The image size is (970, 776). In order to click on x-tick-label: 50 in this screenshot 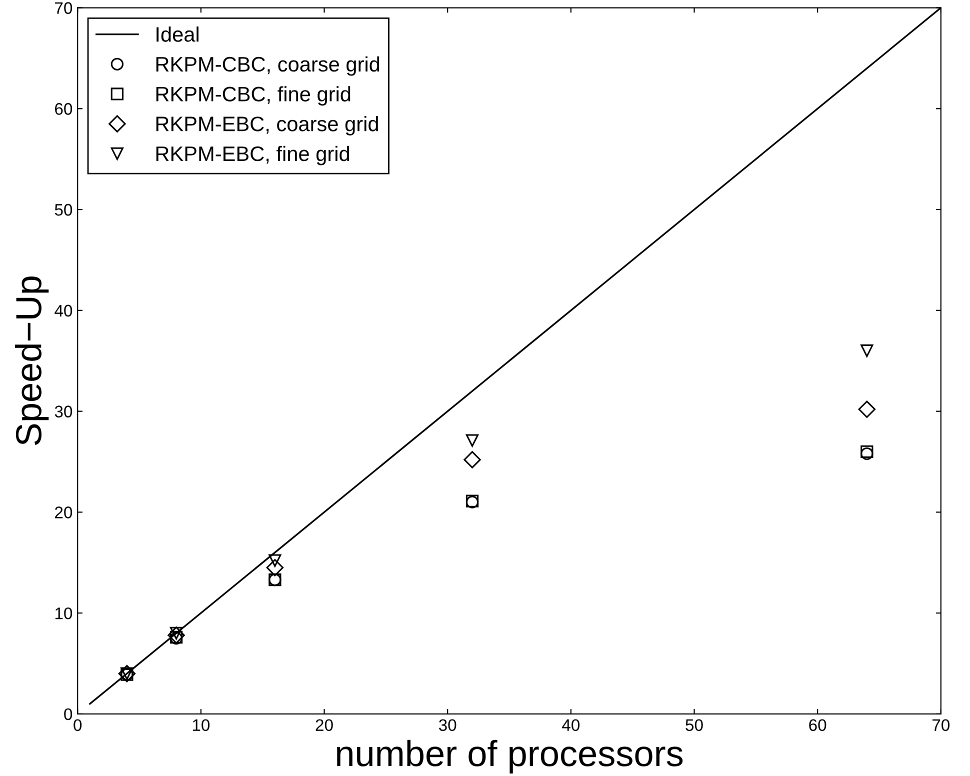, I will do `click(694, 725)`.